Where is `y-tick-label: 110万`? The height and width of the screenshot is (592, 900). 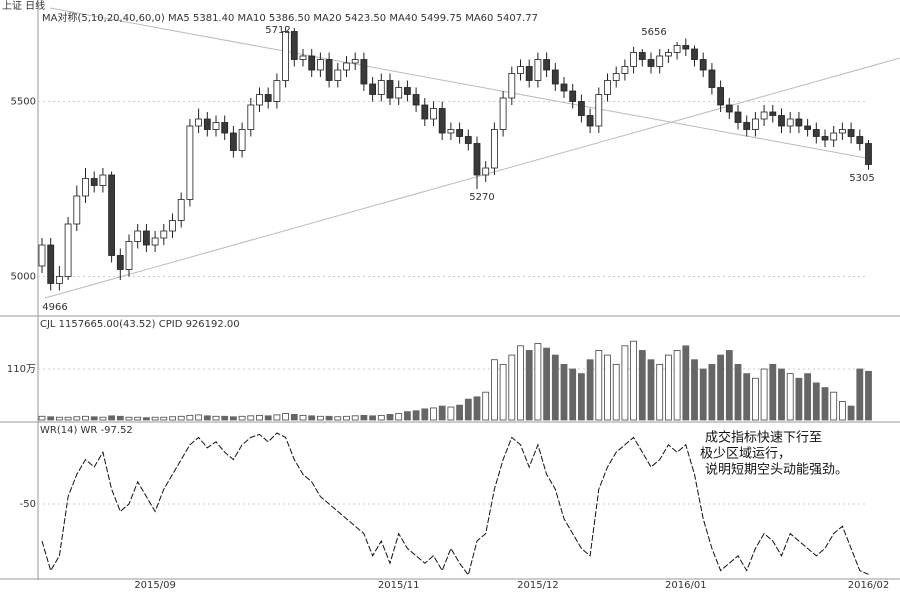
y-tick-label: 110万 is located at coordinates (21, 369).